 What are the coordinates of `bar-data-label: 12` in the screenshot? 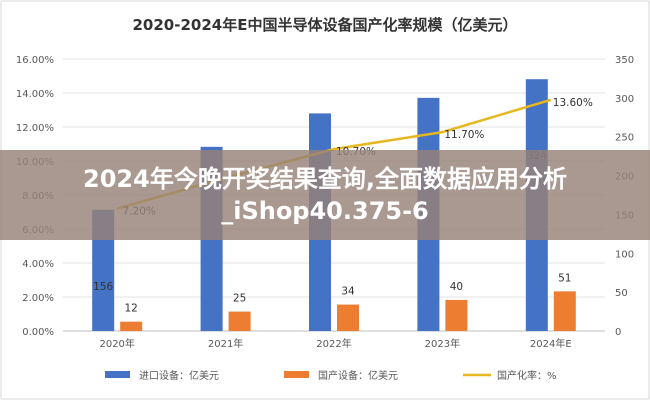 It's located at (131, 309).